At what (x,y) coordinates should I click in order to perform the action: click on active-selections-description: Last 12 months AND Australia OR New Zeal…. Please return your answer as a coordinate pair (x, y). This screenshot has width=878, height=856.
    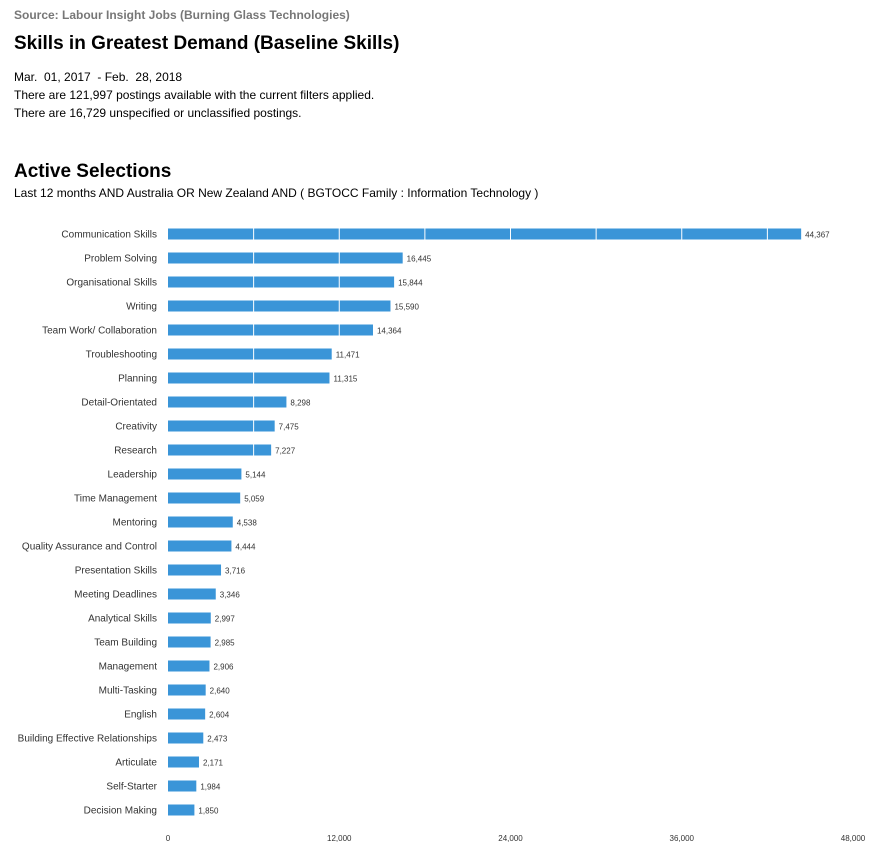
    Looking at the image, I should click on (276, 193).